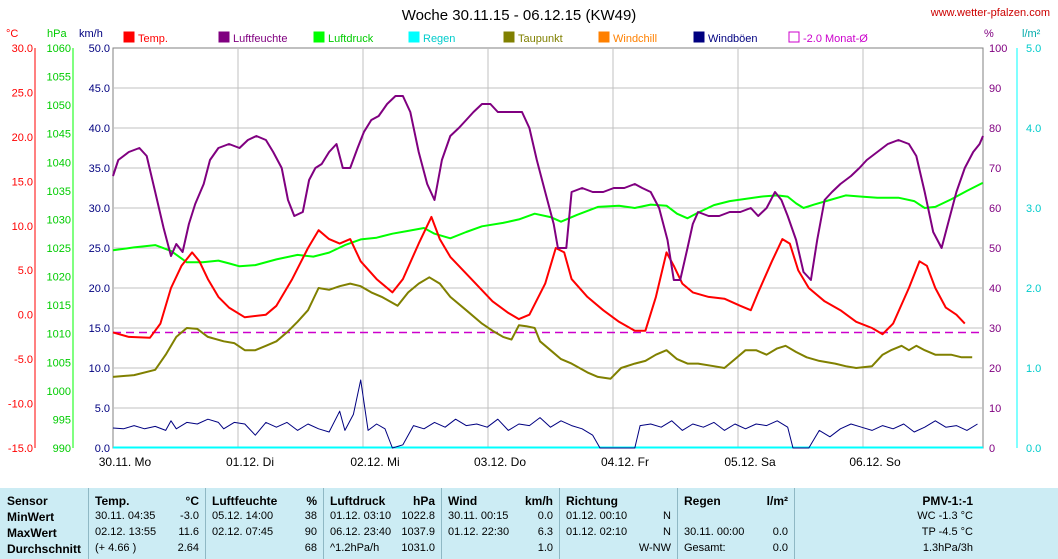 This screenshot has height=559, width=1058. What do you see at coordinates (998, 49) in the screenshot?
I see `humidity-tick-label: 100` at bounding box center [998, 49].